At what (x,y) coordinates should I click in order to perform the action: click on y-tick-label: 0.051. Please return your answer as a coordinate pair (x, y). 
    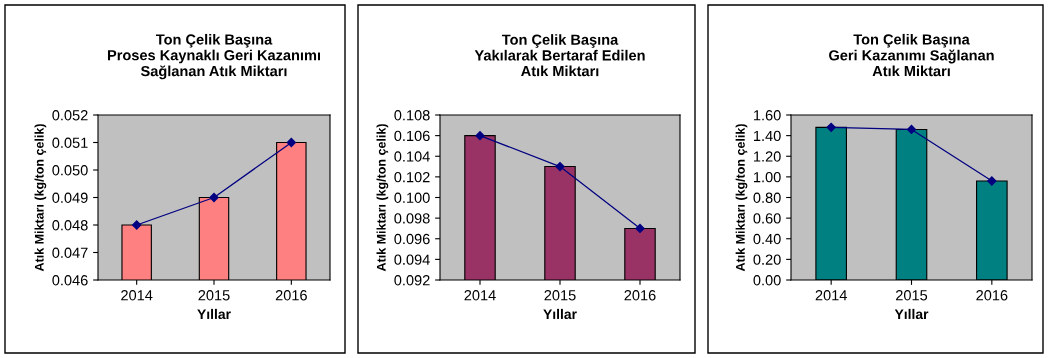
    Looking at the image, I should click on (70, 142).